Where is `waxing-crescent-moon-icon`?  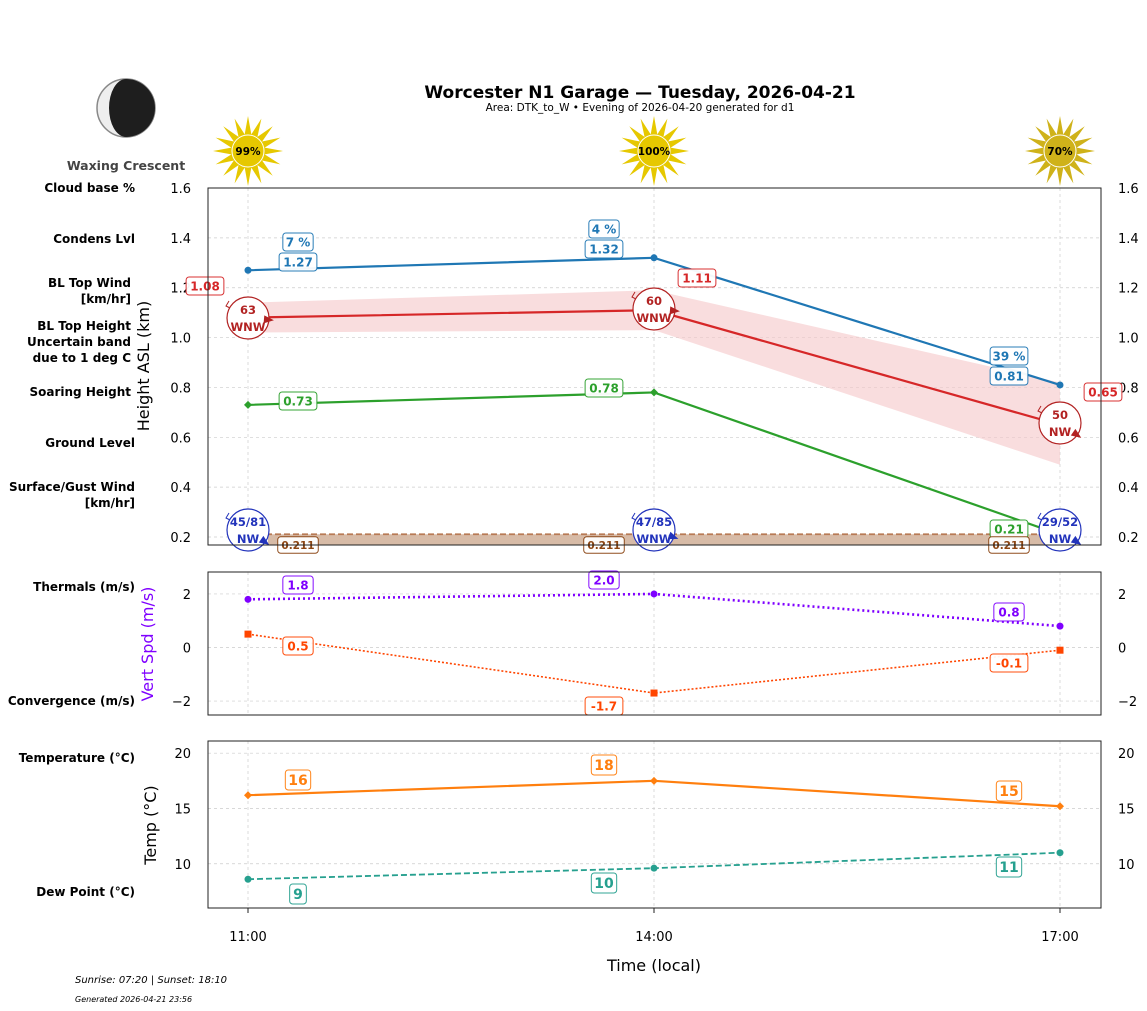
waxing-crescent-moon-icon is located at coordinates (126, 108).